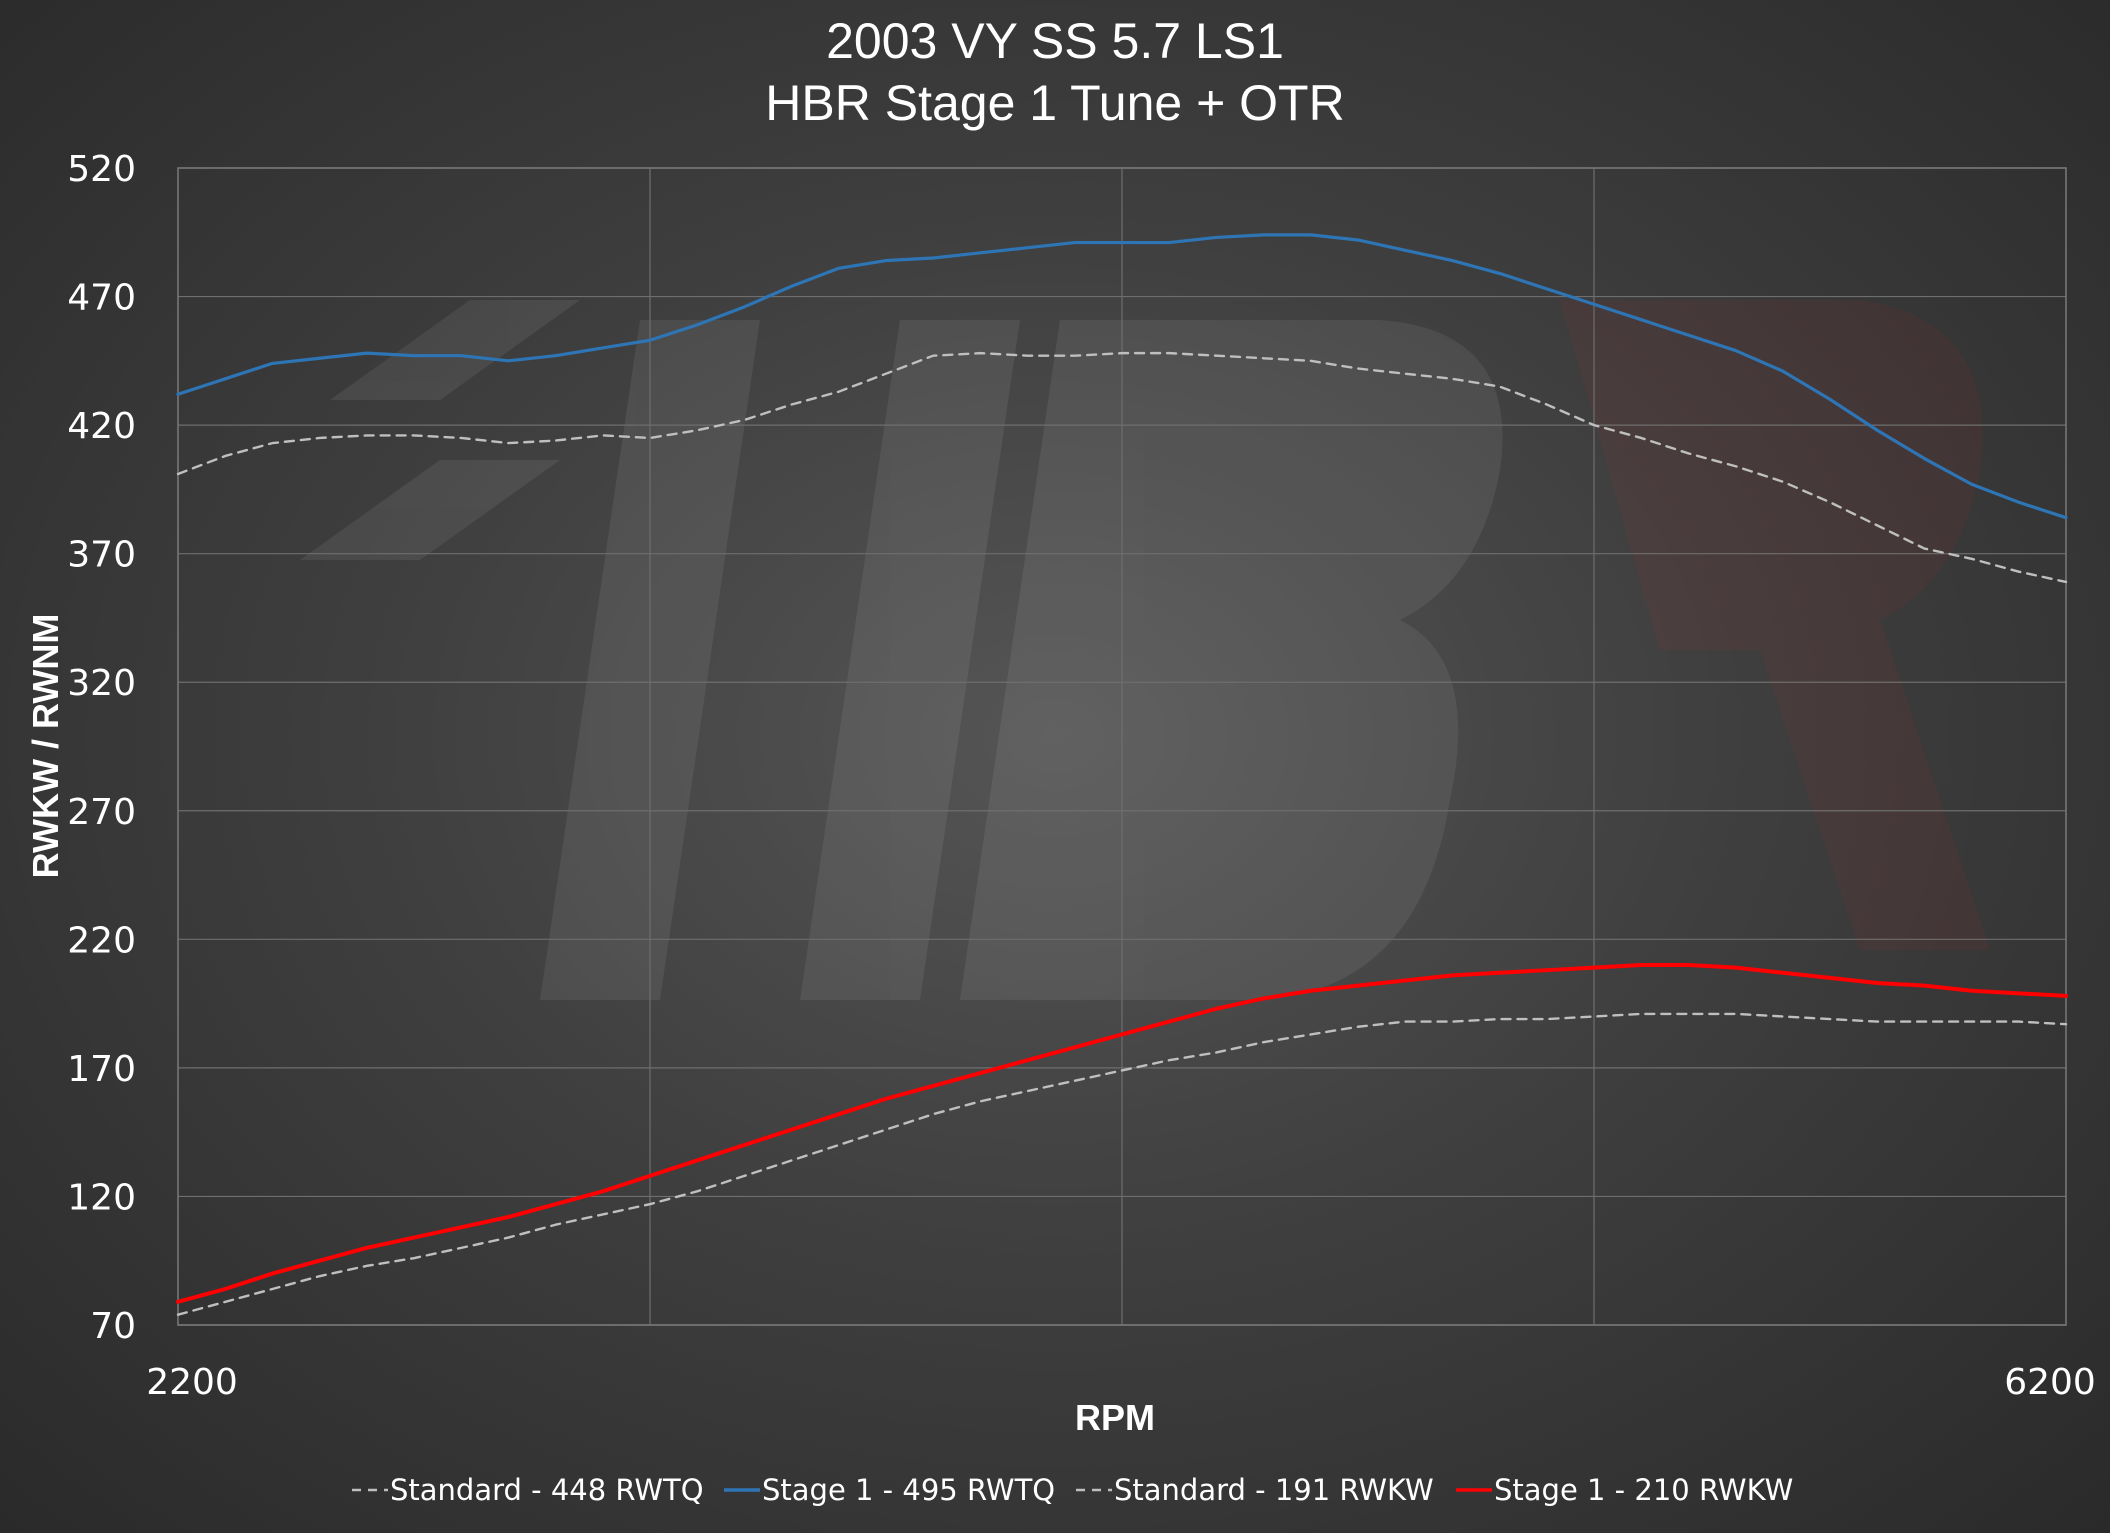 The image size is (2110, 1533). Describe the element at coordinates (1121, 1382) in the screenshot. I see `x-axis-ticks: 2200 6200` at that location.